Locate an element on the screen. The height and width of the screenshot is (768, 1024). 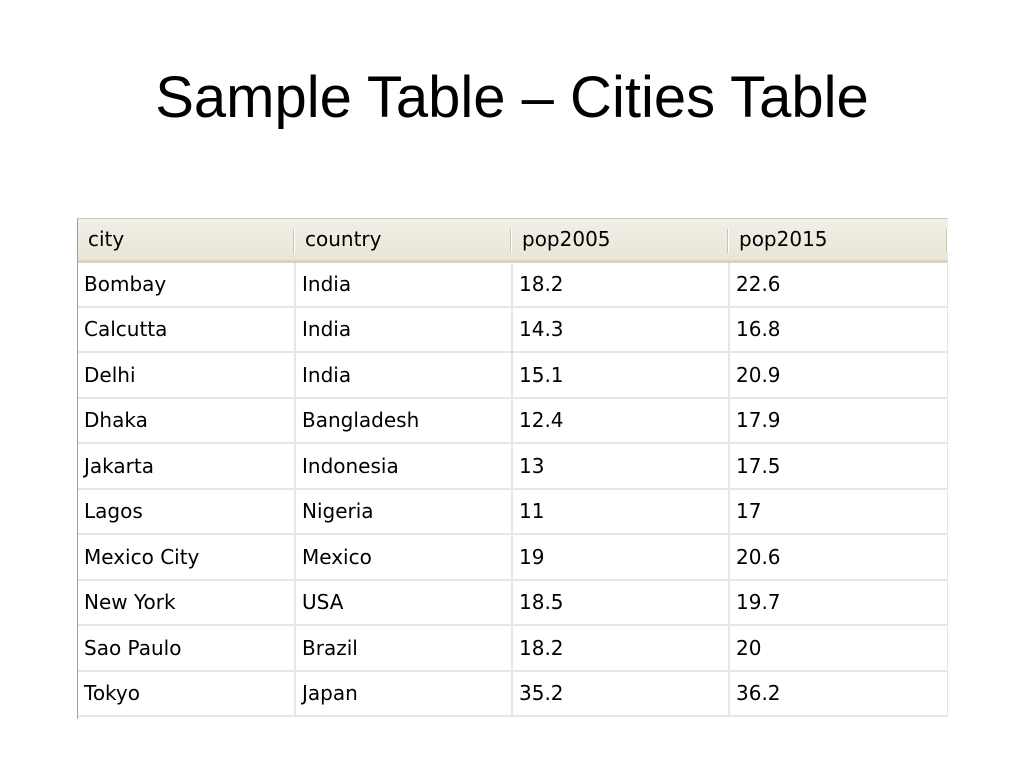
cell-pop2015: 36.2 is located at coordinates (838, 693).